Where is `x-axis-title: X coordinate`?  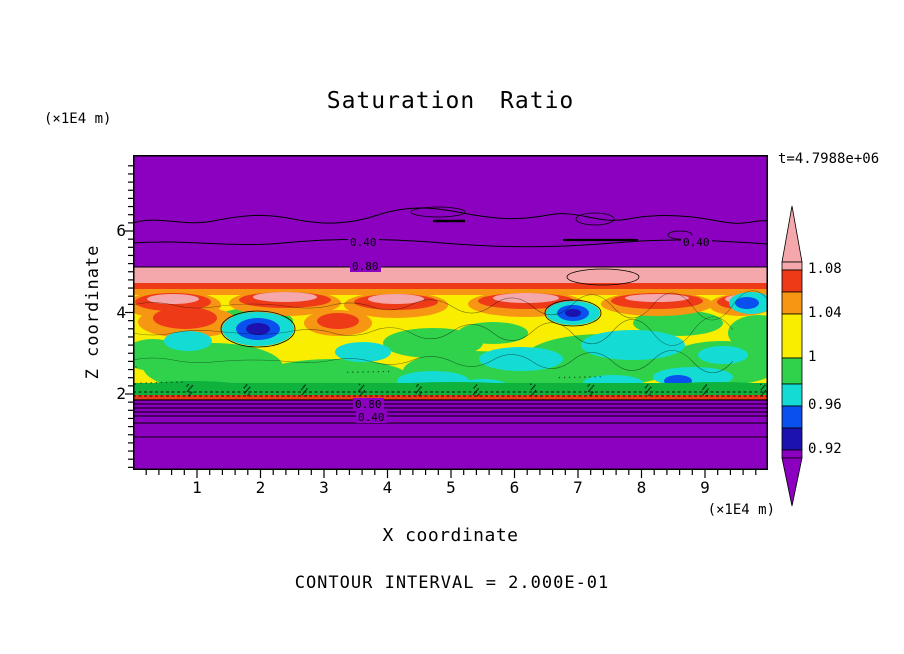 x-axis-title: X coordinate is located at coordinates (450, 535).